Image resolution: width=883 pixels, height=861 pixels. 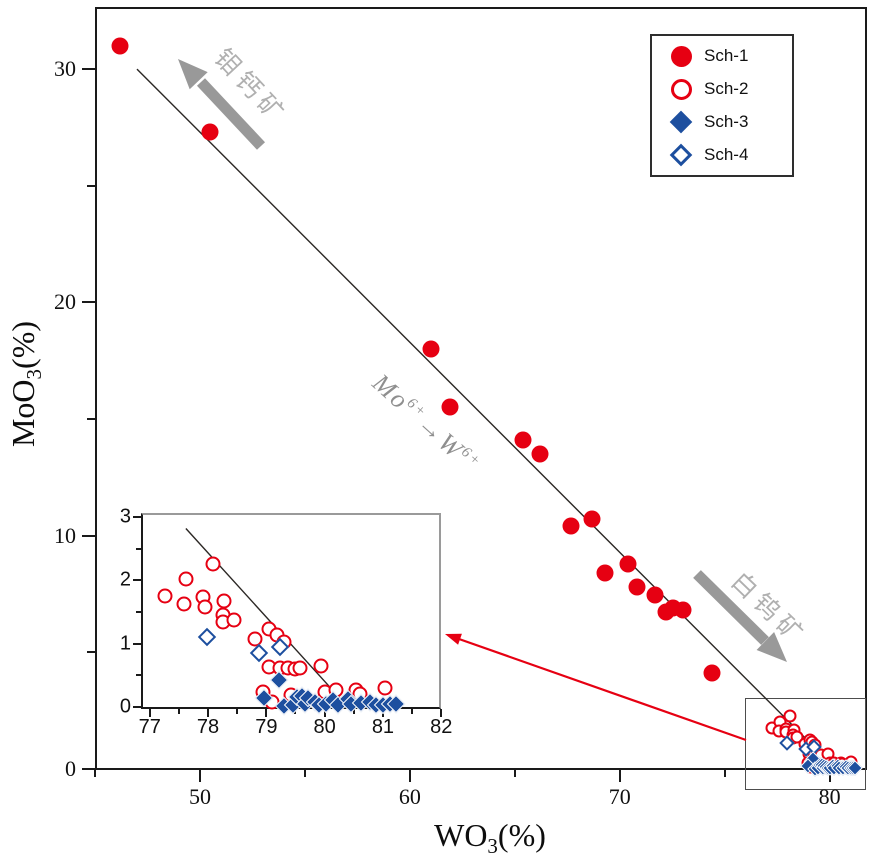 I want to click on legend-item-sch2: Sch-2, so click(x=729, y=89).